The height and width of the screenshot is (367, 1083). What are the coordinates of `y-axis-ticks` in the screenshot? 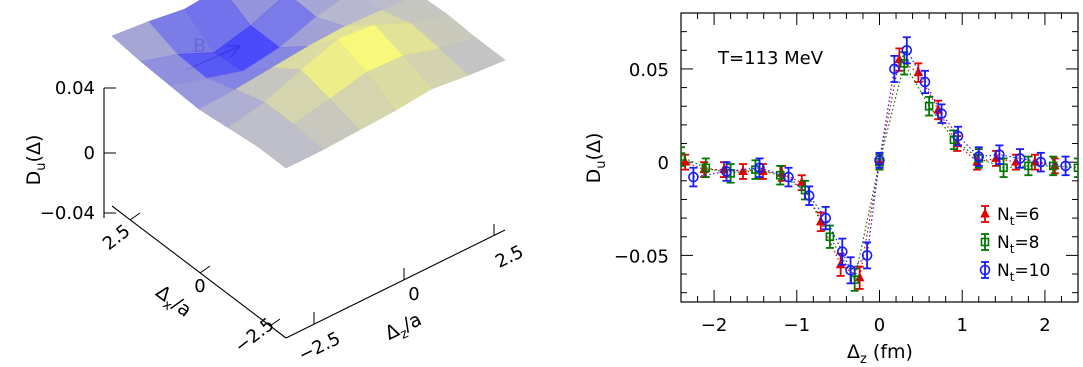 It's located at (404, 274).